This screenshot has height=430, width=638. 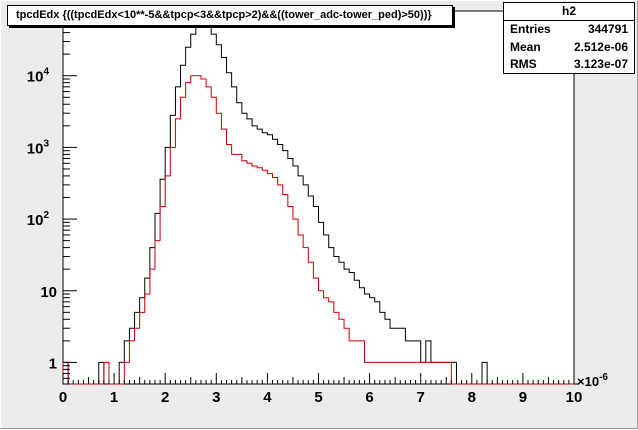 What do you see at coordinates (63, 397) in the screenshot?
I see `x-tick-label: 0` at bounding box center [63, 397].